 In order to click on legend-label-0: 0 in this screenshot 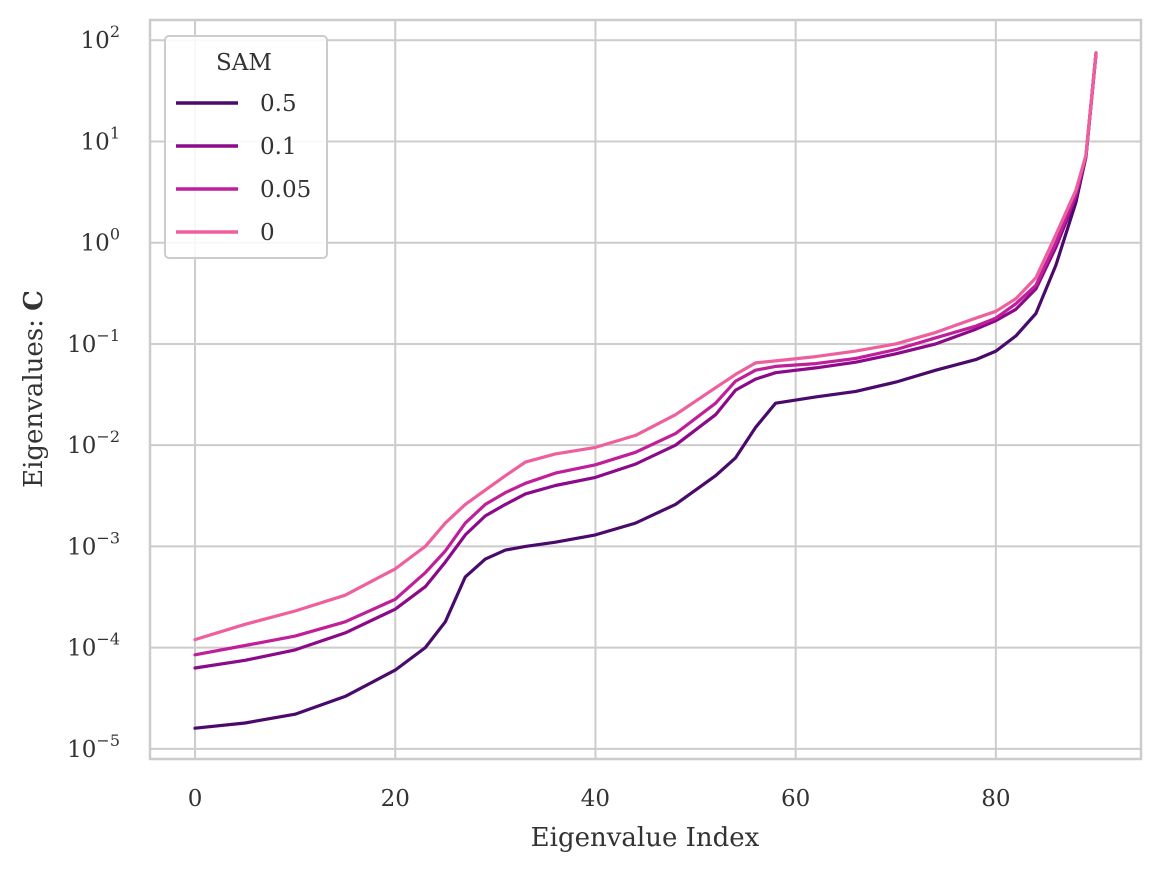, I will do `click(267, 233)`.